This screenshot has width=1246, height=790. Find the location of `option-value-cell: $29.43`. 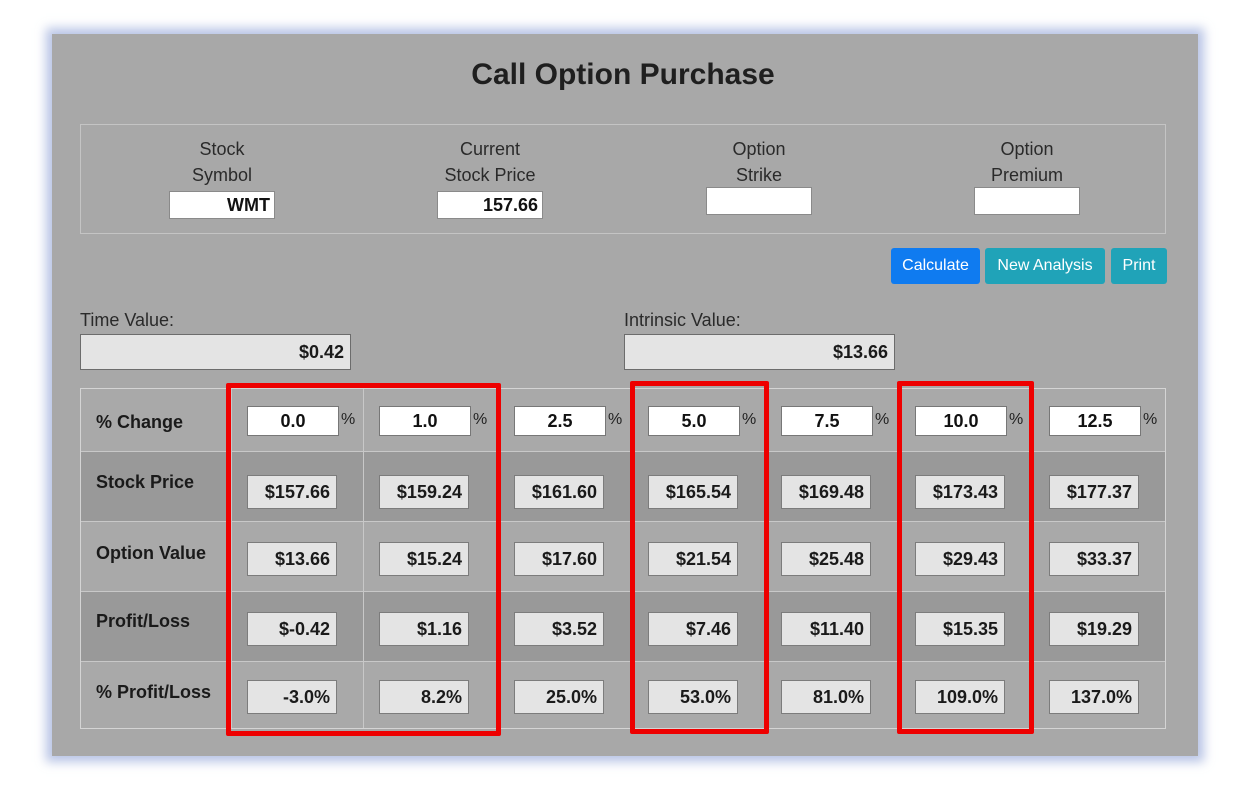

option-value-cell: $29.43 is located at coordinates (960, 559).